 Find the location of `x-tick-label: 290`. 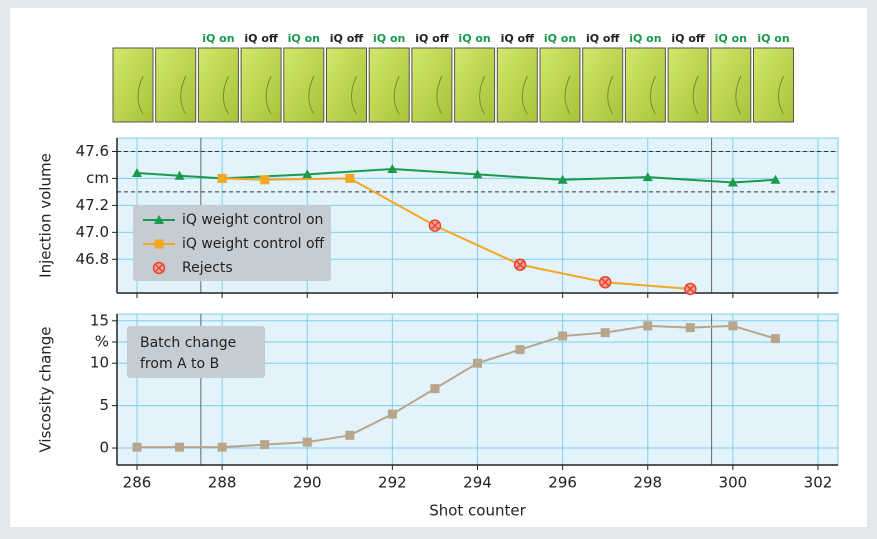

x-tick-label: 290 is located at coordinates (307, 483).